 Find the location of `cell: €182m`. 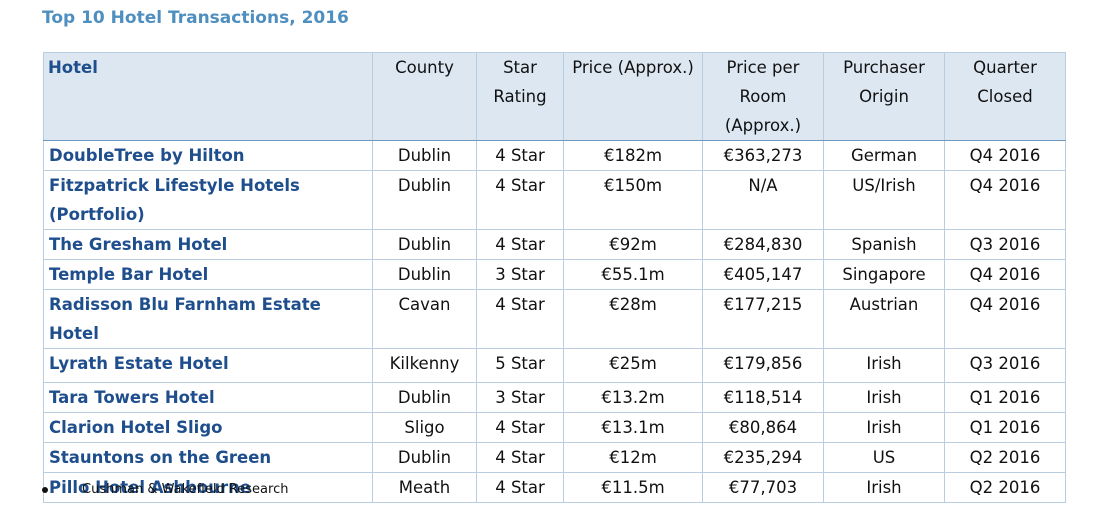

cell: €182m is located at coordinates (633, 155).